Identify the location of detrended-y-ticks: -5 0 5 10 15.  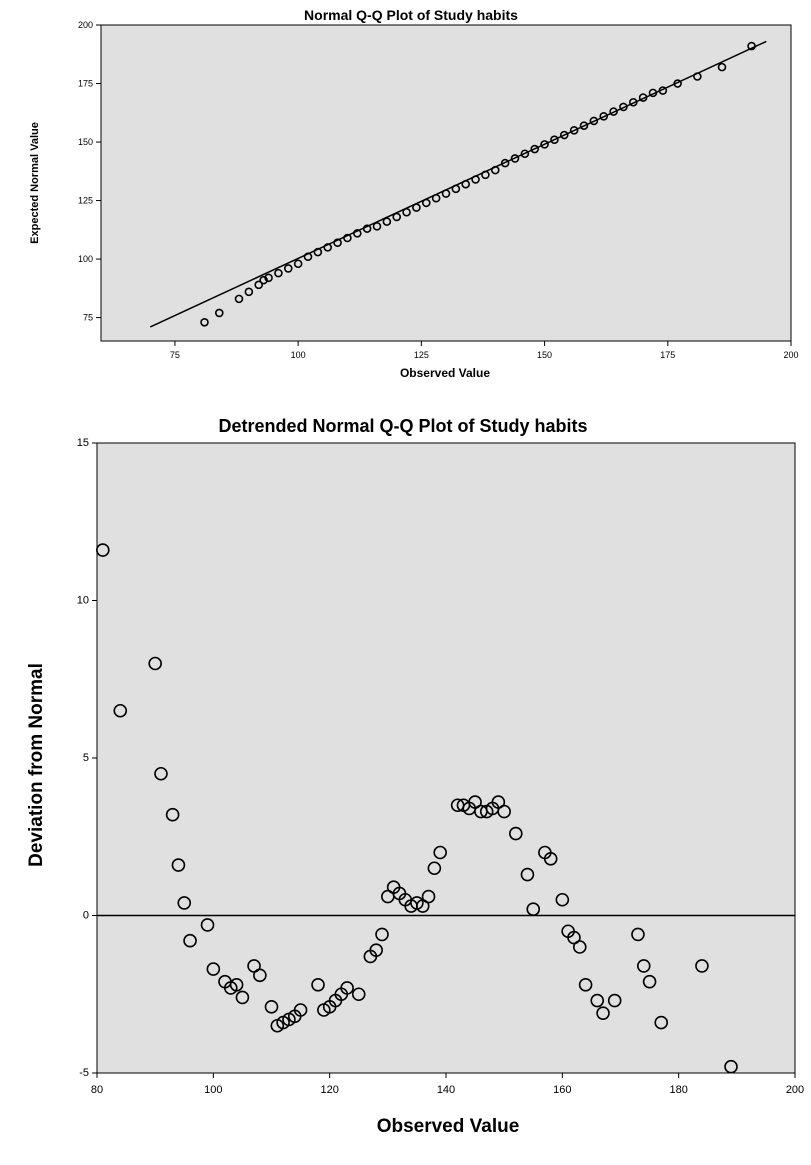
(87, 758).